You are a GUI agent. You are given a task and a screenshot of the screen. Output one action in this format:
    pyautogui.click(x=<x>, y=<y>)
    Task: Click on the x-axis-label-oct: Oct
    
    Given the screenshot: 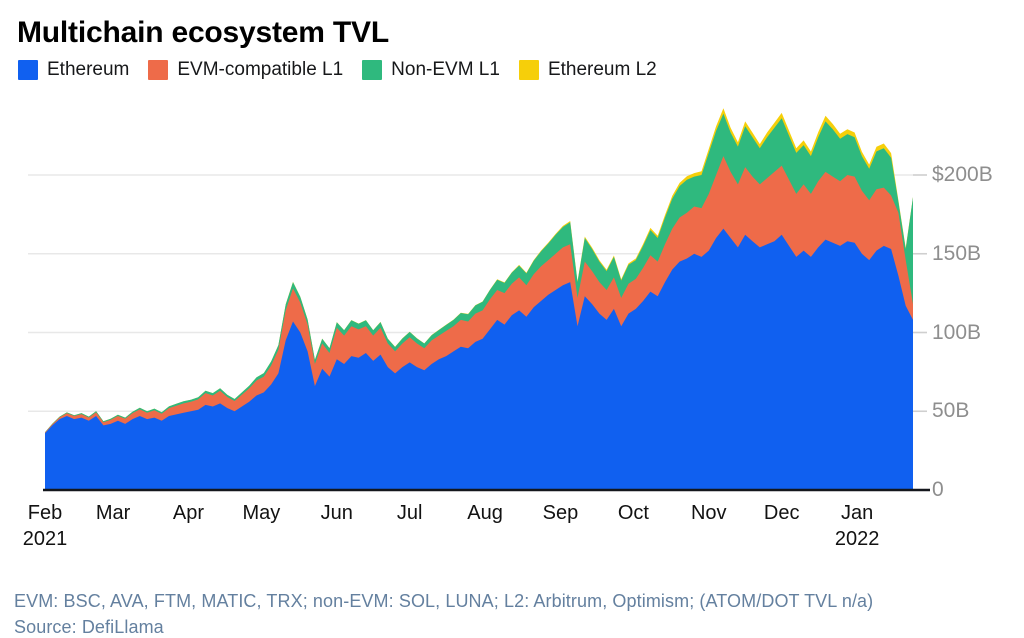 What is the action you would take?
    pyautogui.click(x=633, y=513)
    